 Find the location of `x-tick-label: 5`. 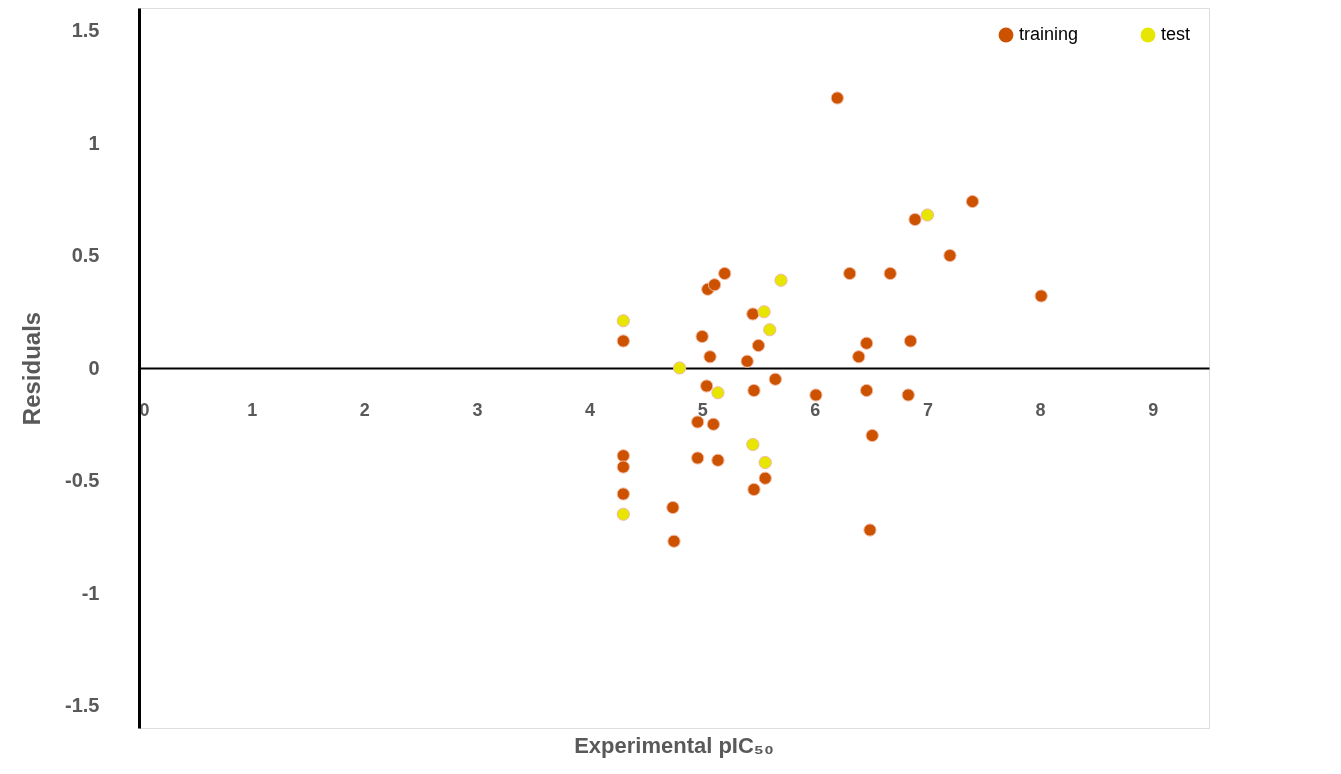

x-tick-label: 5 is located at coordinates (702, 409).